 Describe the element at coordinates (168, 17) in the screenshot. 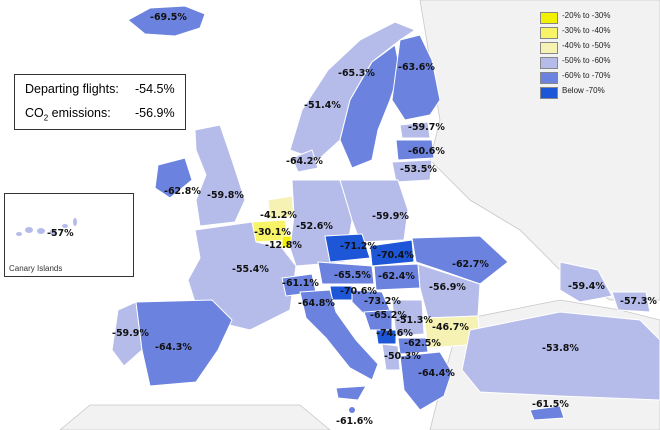

I see `label-iceland: -69.5%` at that location.